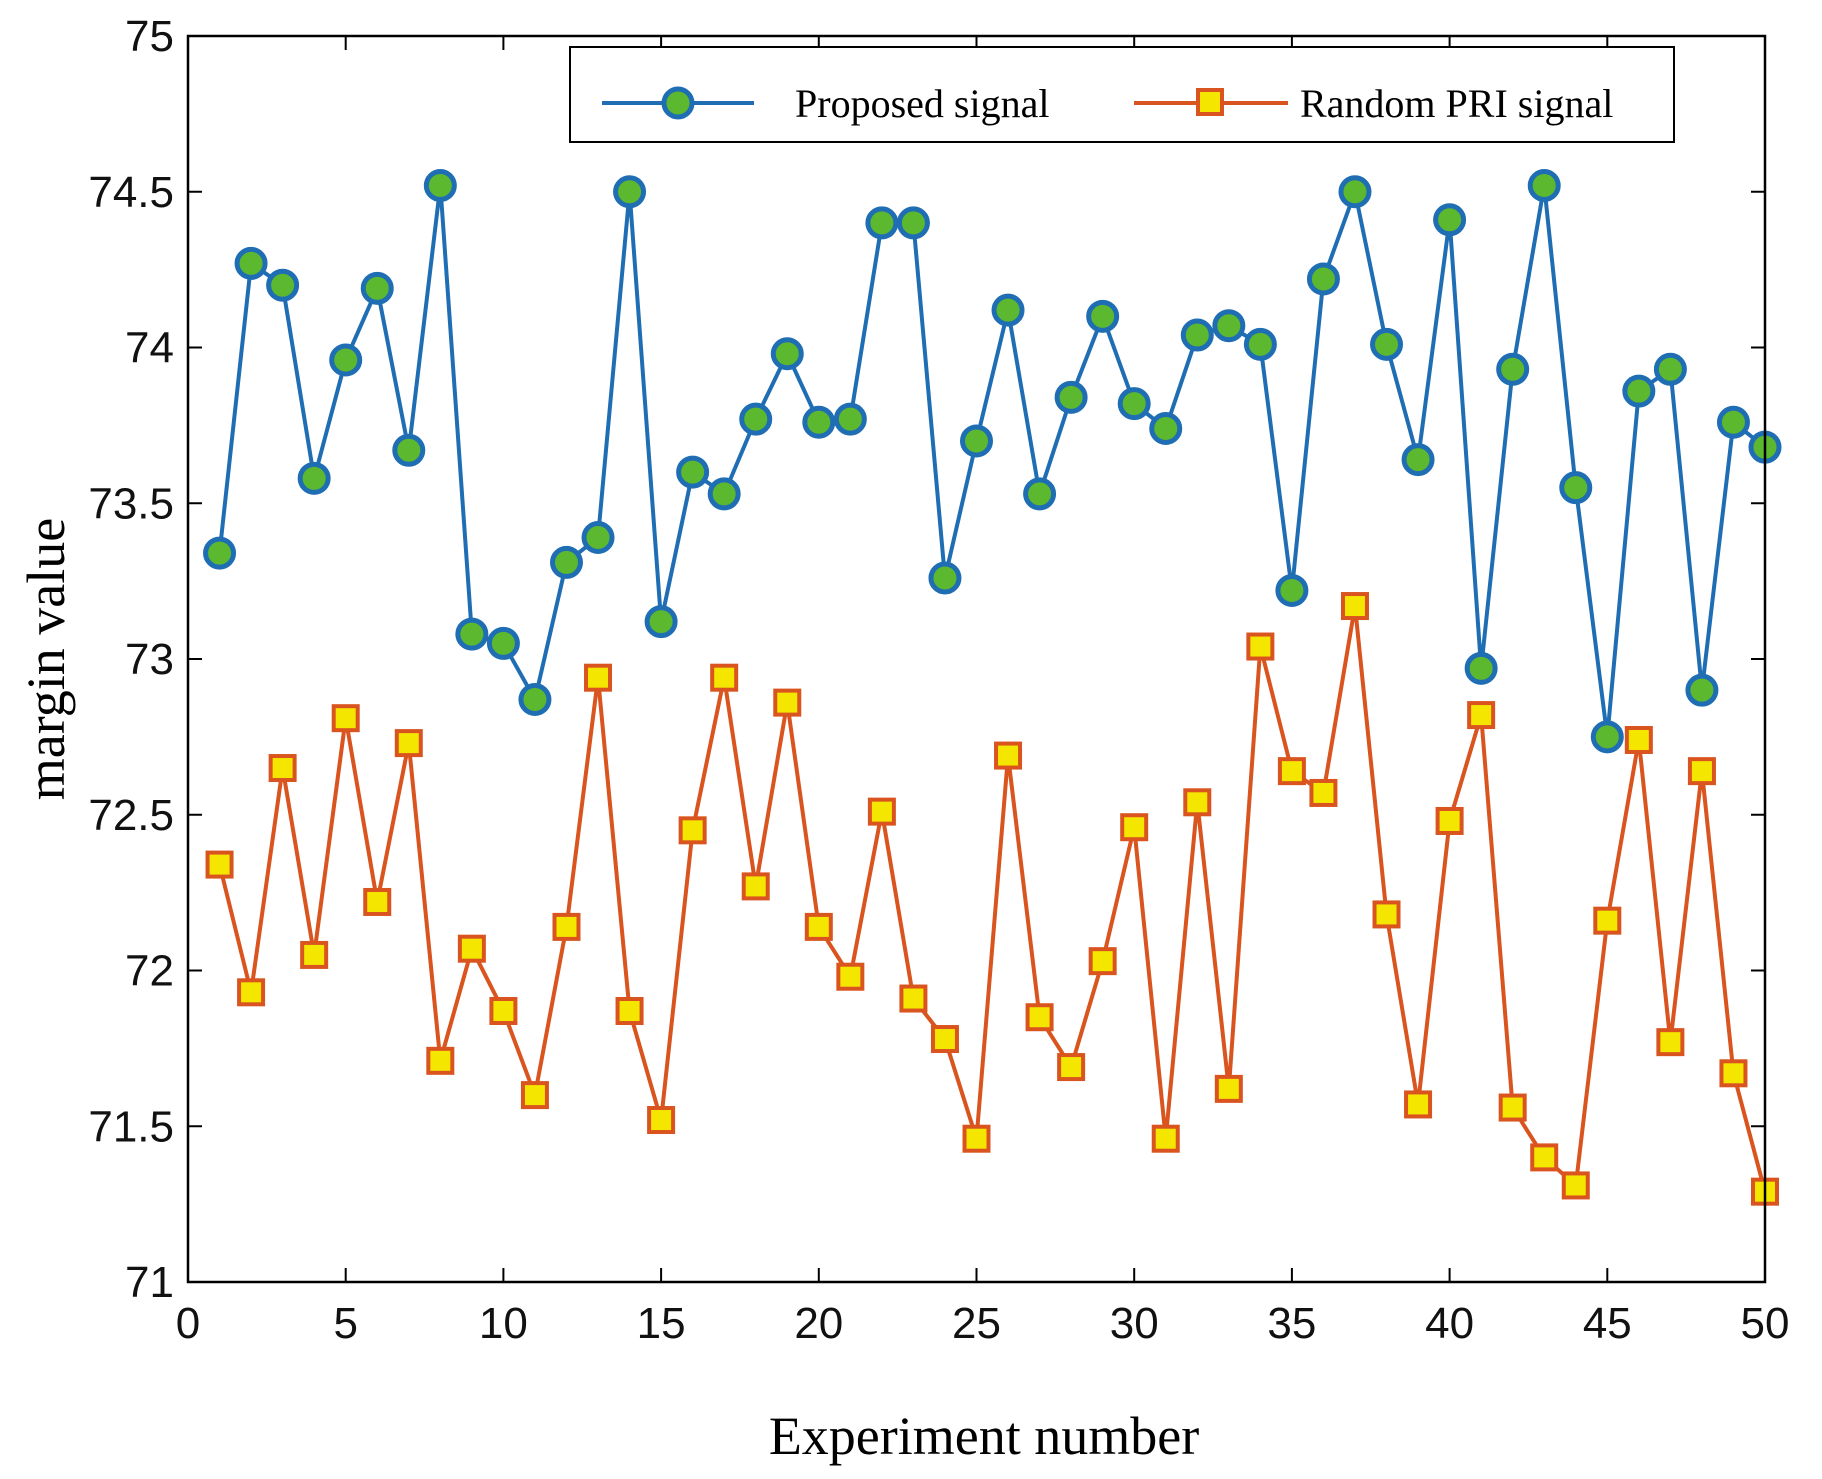  I want to click on x-tick-label: 20, so click(818, 1323).